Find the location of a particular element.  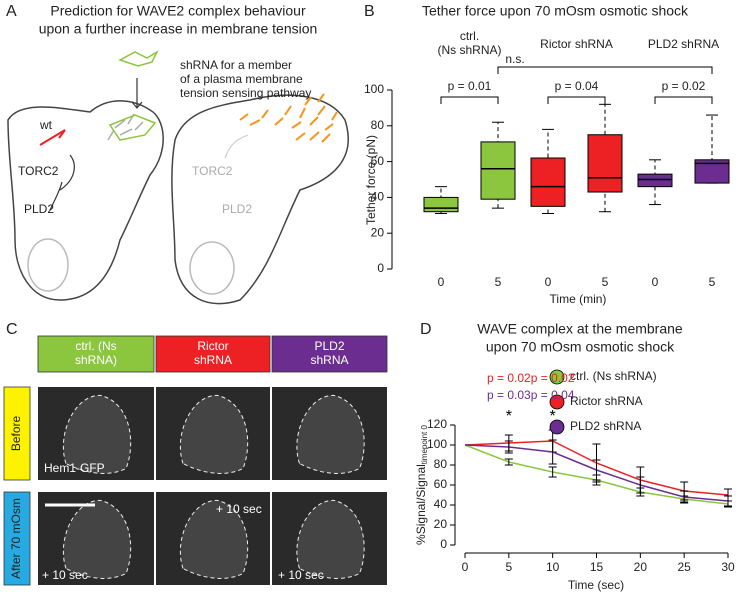

y-axis-label-main: %Signal/Signal is located at coordinates (421, 504).